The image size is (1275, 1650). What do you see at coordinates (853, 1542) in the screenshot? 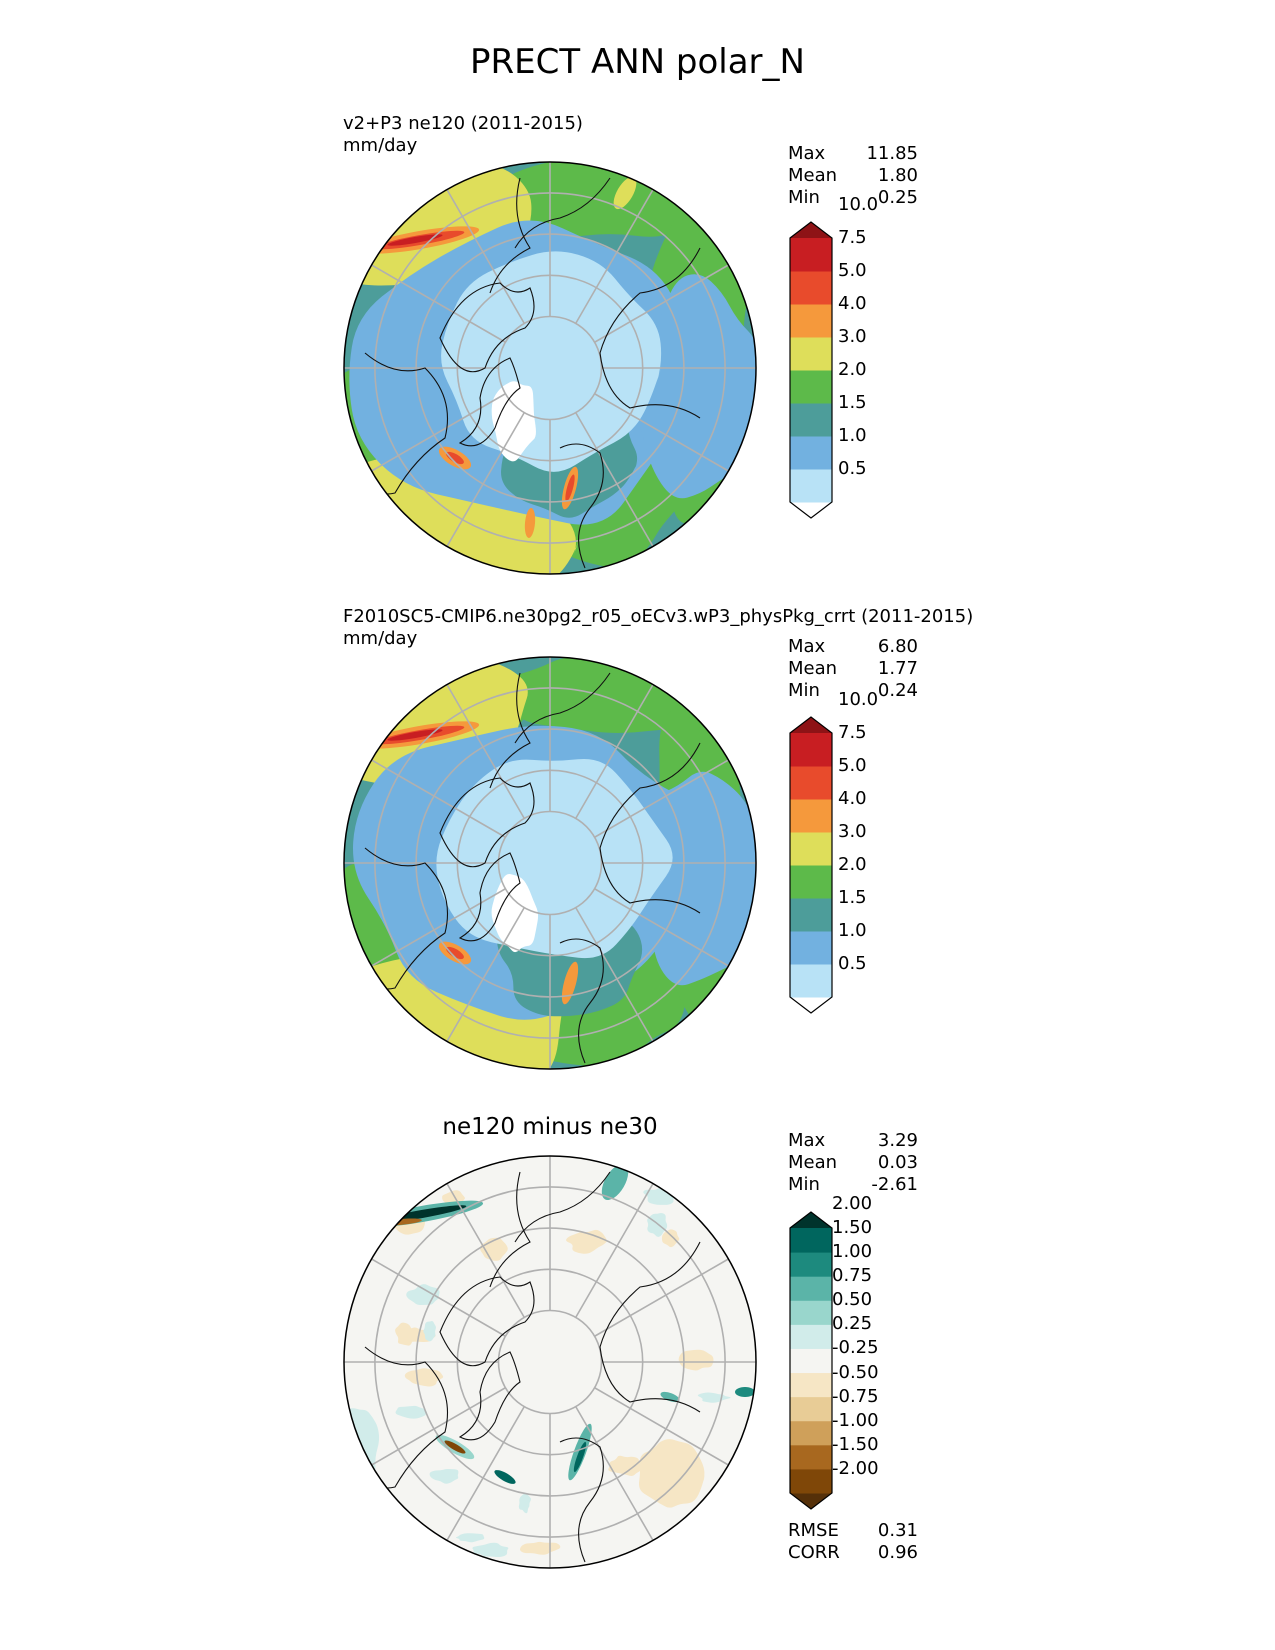
I see `panel-3-metrics: RMSE 0.31 CORR 0.96` at bounding box center [853, 1542].